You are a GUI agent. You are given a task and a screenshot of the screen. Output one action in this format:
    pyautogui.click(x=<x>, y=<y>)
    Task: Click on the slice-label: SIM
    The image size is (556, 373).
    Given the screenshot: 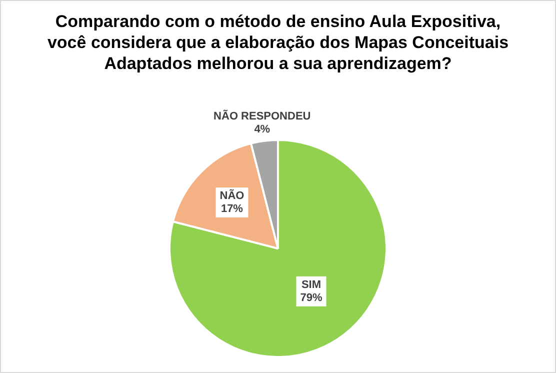 What is the action you would take?
    pyautogui.click(x=311, y=284)
    